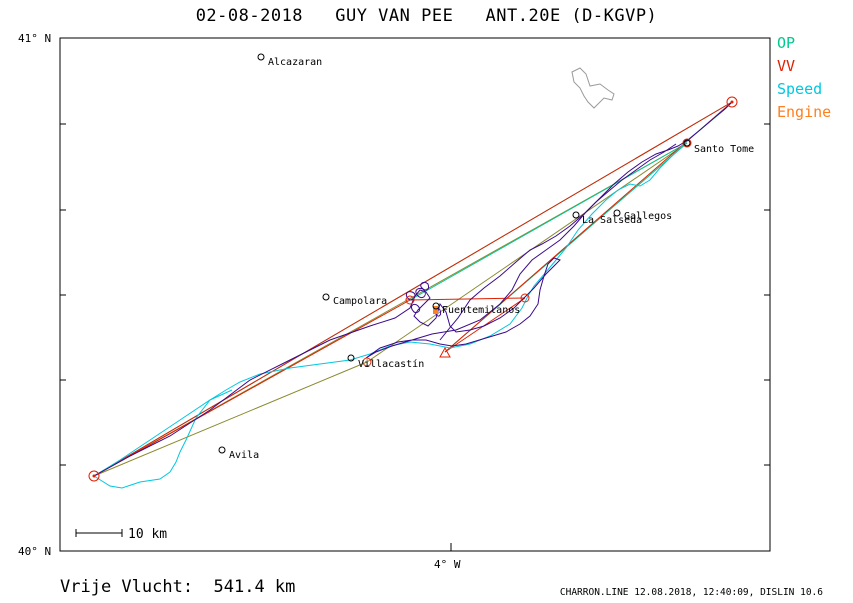 This screenshot has height=603, width=853. I want to click on start-point-dot, so click(94, 476).